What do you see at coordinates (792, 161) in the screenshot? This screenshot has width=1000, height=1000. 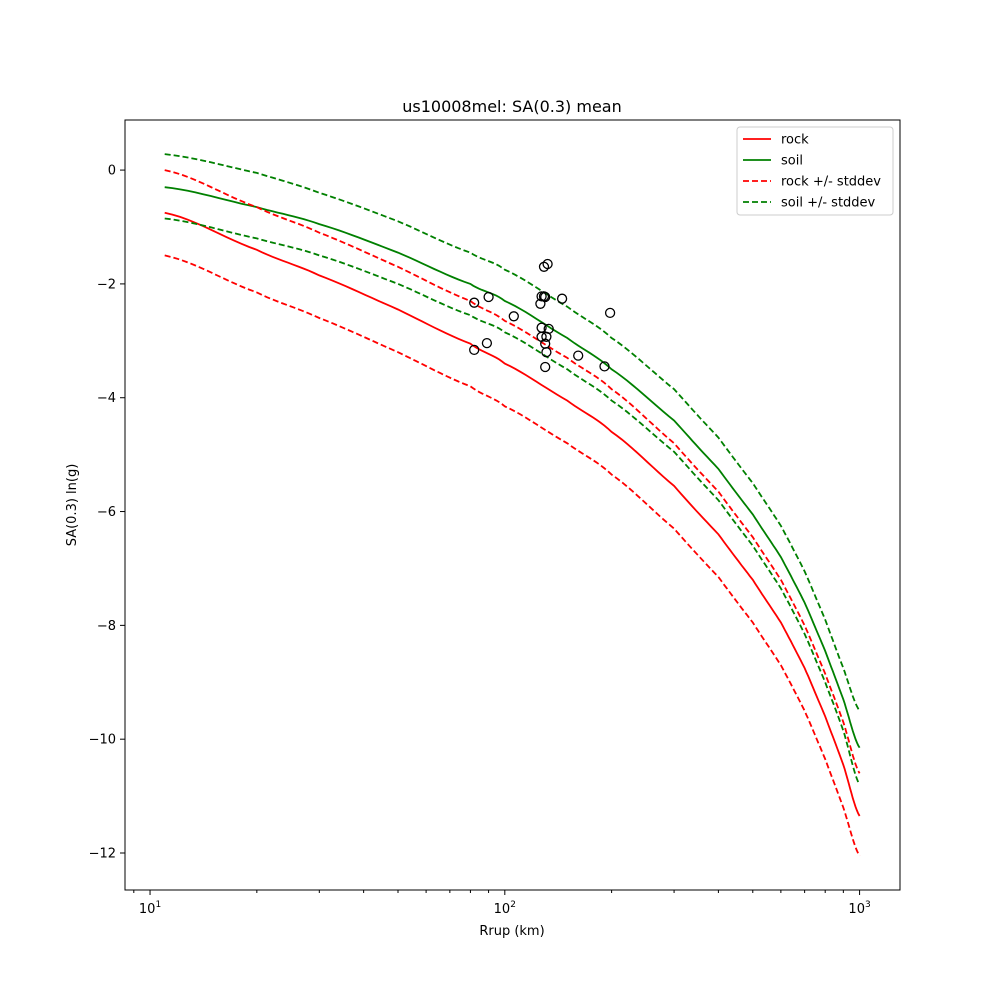 I see `legend-entry-label: soil` at bounding box center [792, 161].